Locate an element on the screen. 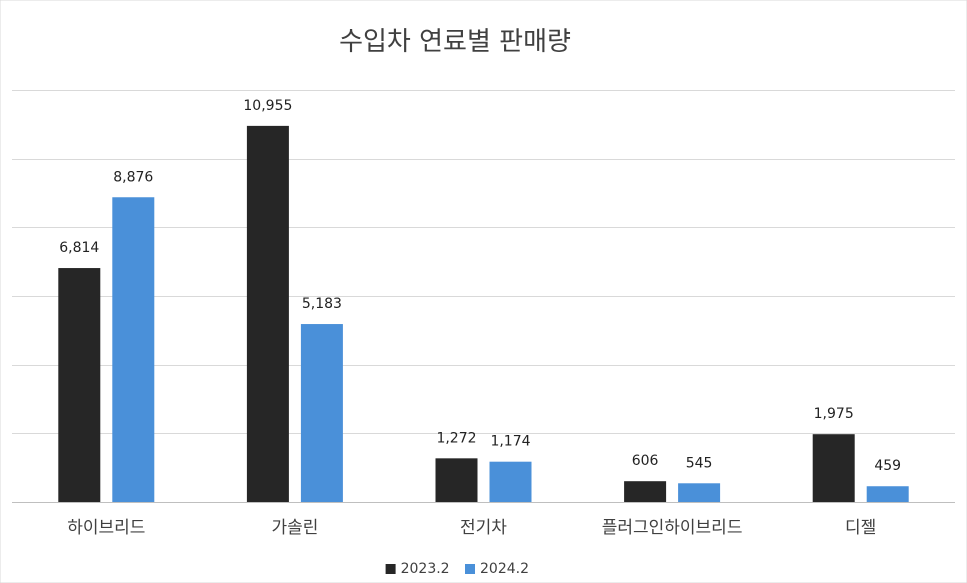 The height and width of the screenshot is (583, 967). category-label: 디젤 is located at coordinates (860, 528).